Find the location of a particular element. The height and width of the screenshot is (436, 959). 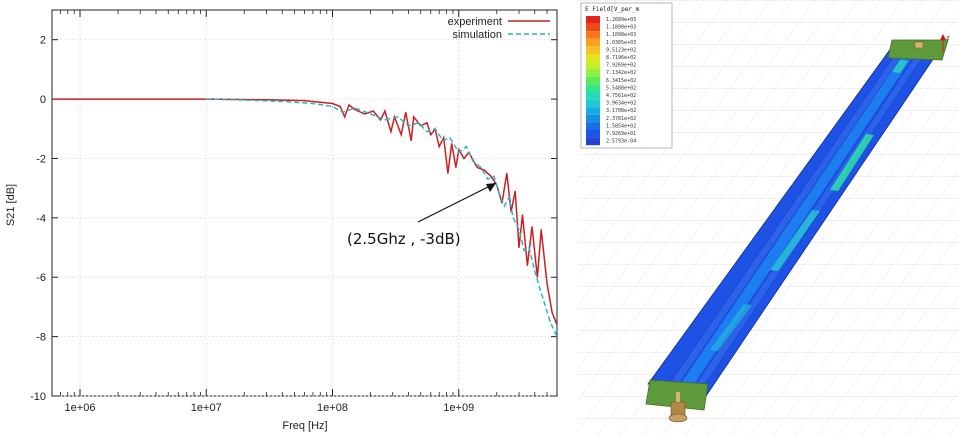

legend-label-experiment: experiment is located at coordinates (475, 22).